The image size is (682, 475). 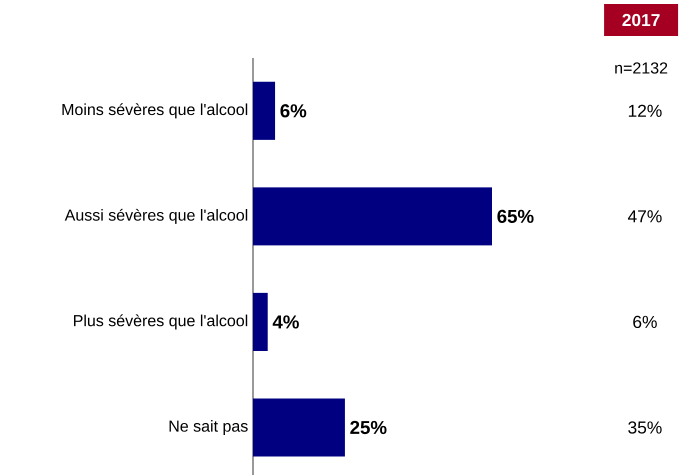 What do you see at coordinates (645, 216) in the screenshot?
I see `text: 47%` at bounding box center [645, 216].